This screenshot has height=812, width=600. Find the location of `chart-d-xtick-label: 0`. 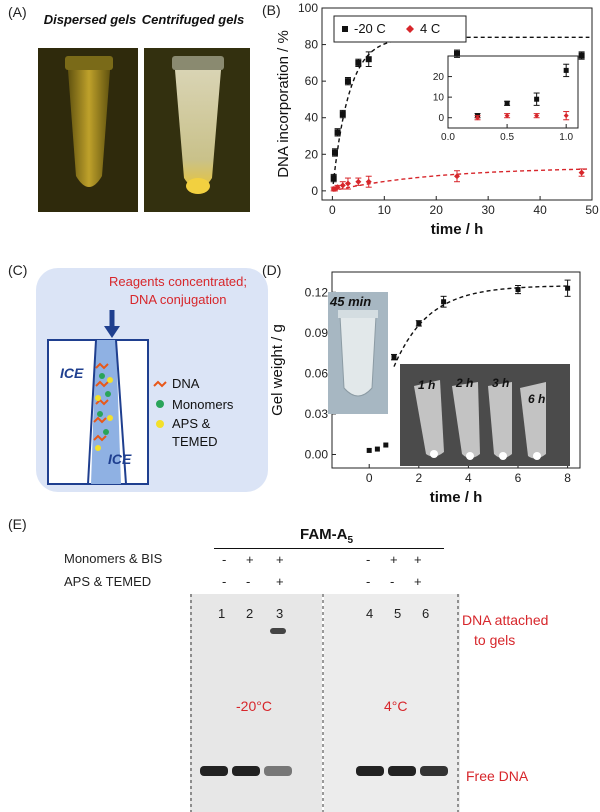

chart-d-xtick-label: 0 is located at coordinates (369, 478).